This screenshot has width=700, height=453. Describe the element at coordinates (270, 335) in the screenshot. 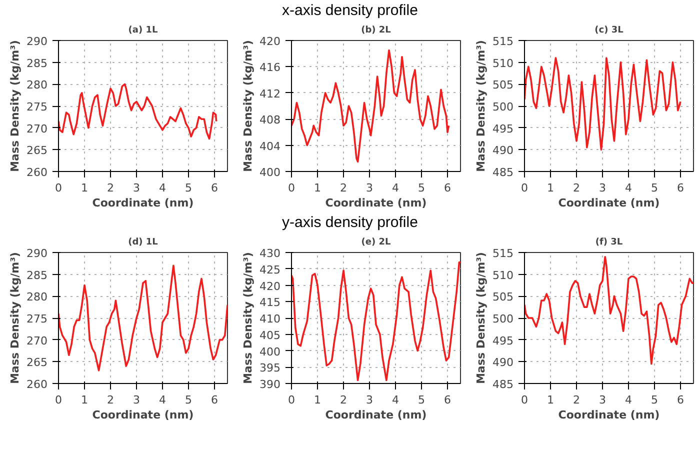

I see `y-tick-label: 405` at that location.